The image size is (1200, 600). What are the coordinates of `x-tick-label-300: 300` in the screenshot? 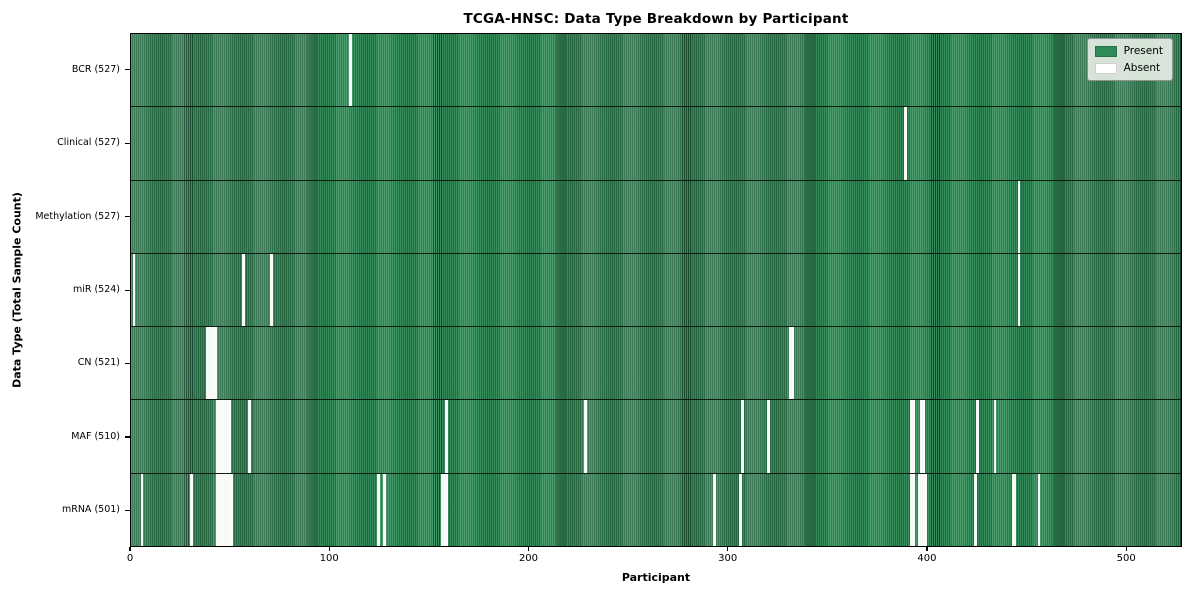 It's located at (728, 558).